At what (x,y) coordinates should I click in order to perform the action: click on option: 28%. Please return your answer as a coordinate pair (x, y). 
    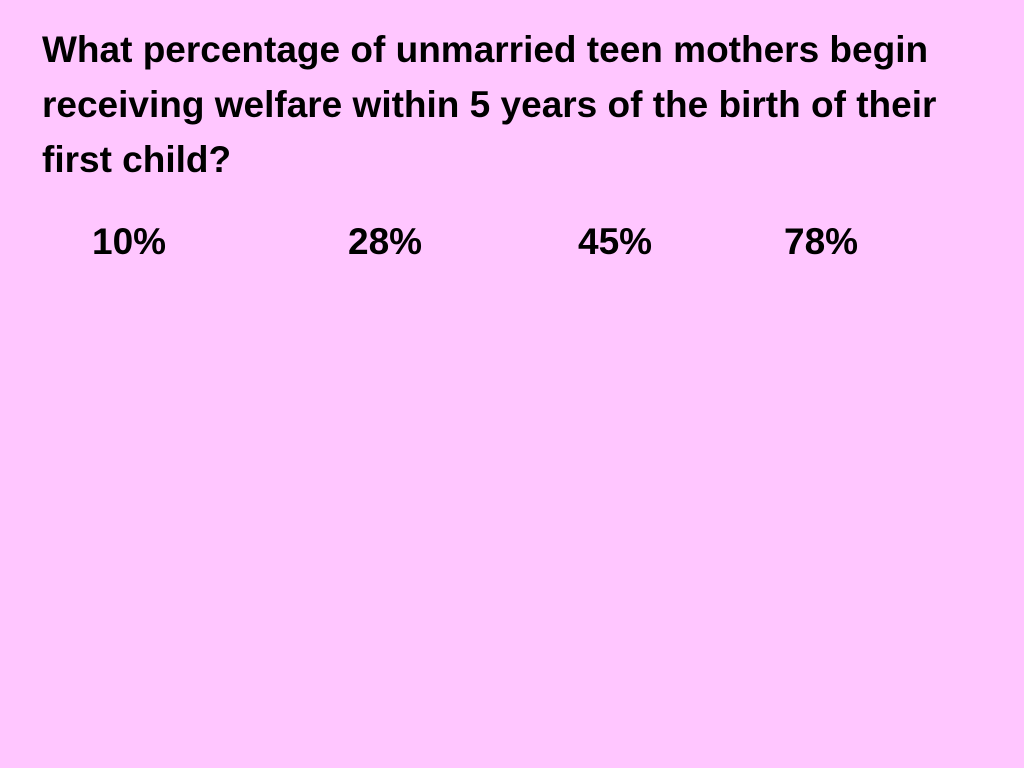
    Looking at the image, I should click on (385, 241).